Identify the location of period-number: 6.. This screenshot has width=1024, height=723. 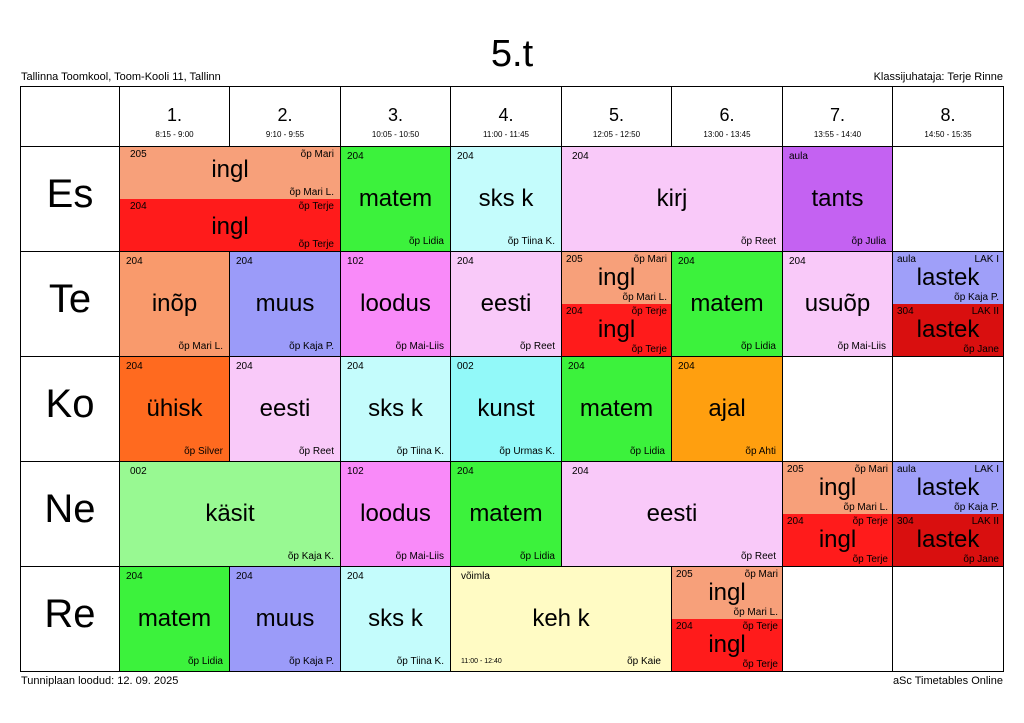
(727, 115).